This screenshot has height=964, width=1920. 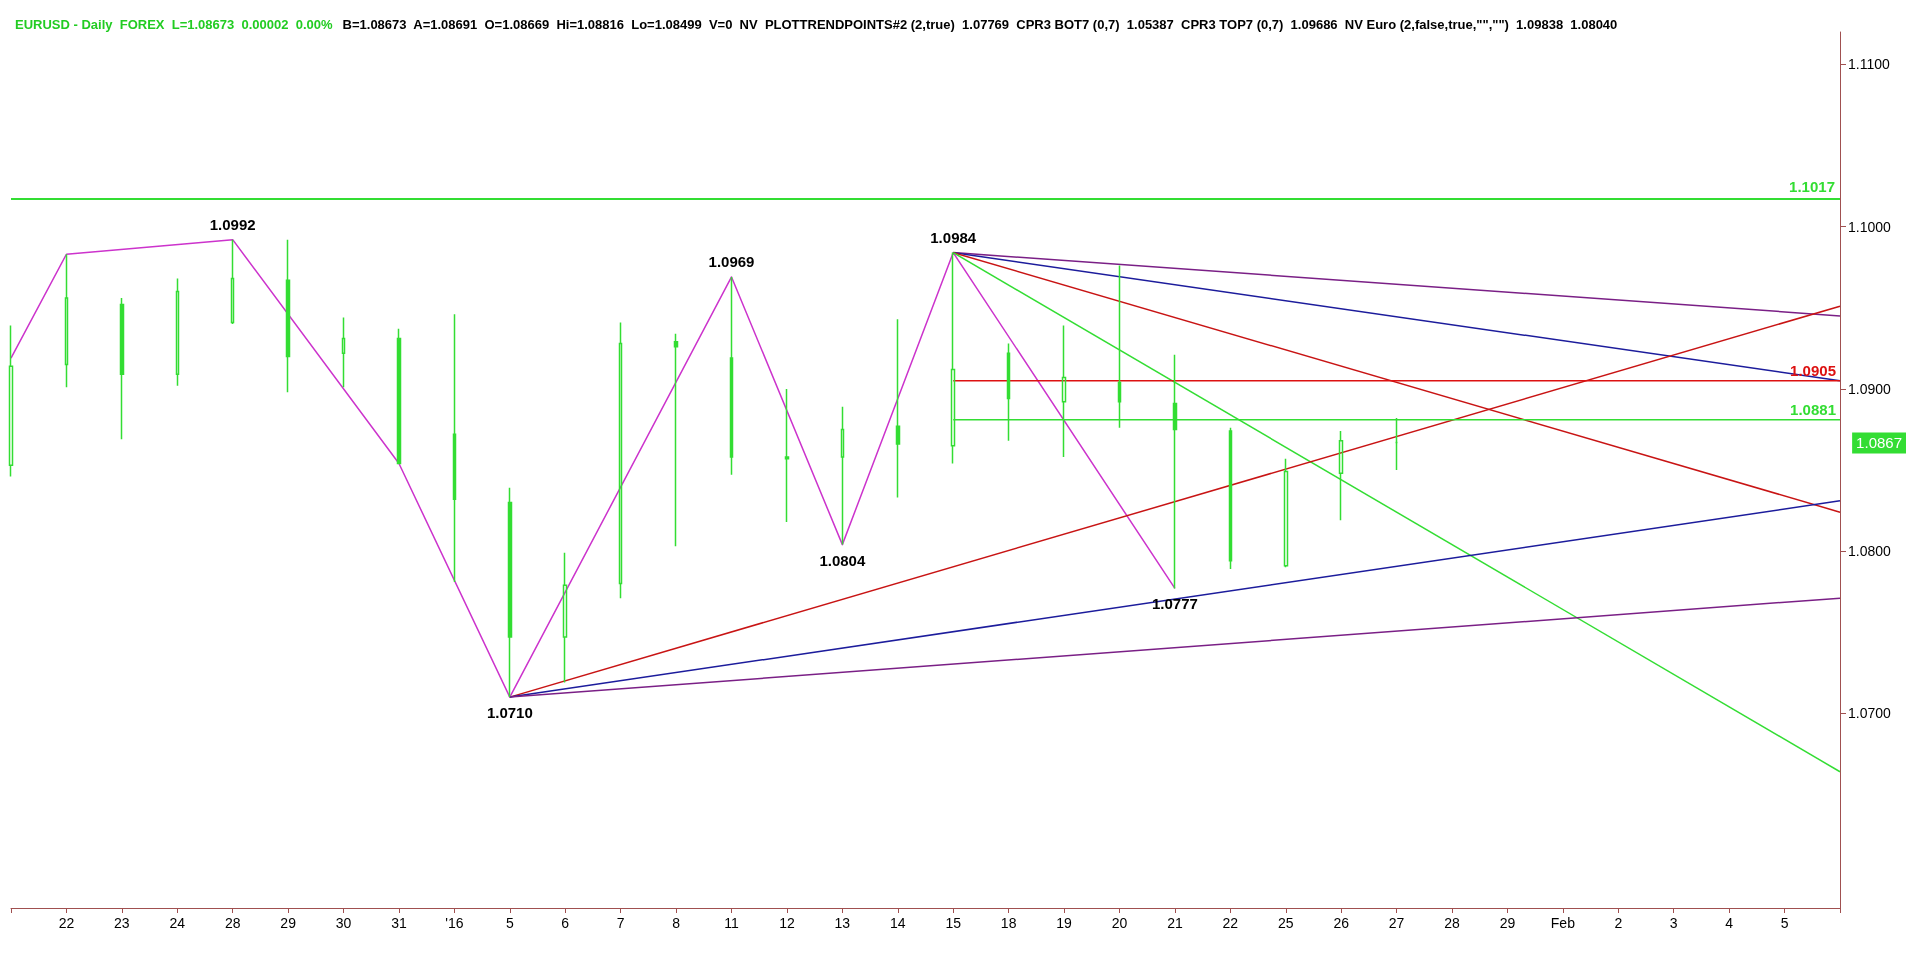 I want to click on y-tick-label: 1.0900, so click(x=1870, y=388).